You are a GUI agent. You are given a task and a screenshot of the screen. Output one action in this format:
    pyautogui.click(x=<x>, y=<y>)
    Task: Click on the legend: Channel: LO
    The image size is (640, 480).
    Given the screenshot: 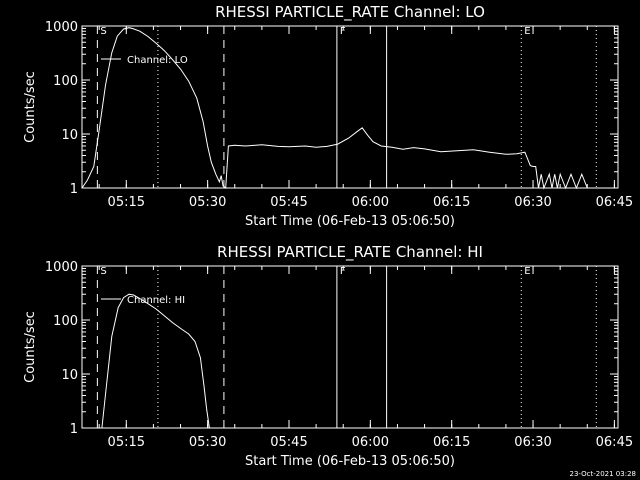 What is the action you would take?
    pyautogui.click(x=144, y=60)
    